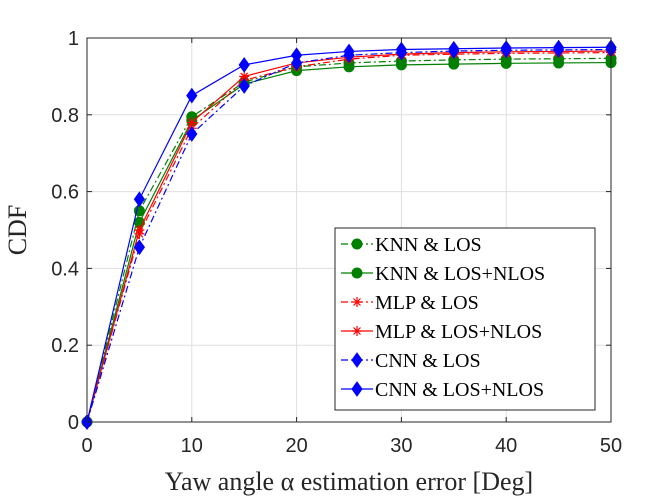  Describe the element at coordinates (459, 390) in the screenshot. I see `legend-label: CNN & LOS+NLOS` at that location.